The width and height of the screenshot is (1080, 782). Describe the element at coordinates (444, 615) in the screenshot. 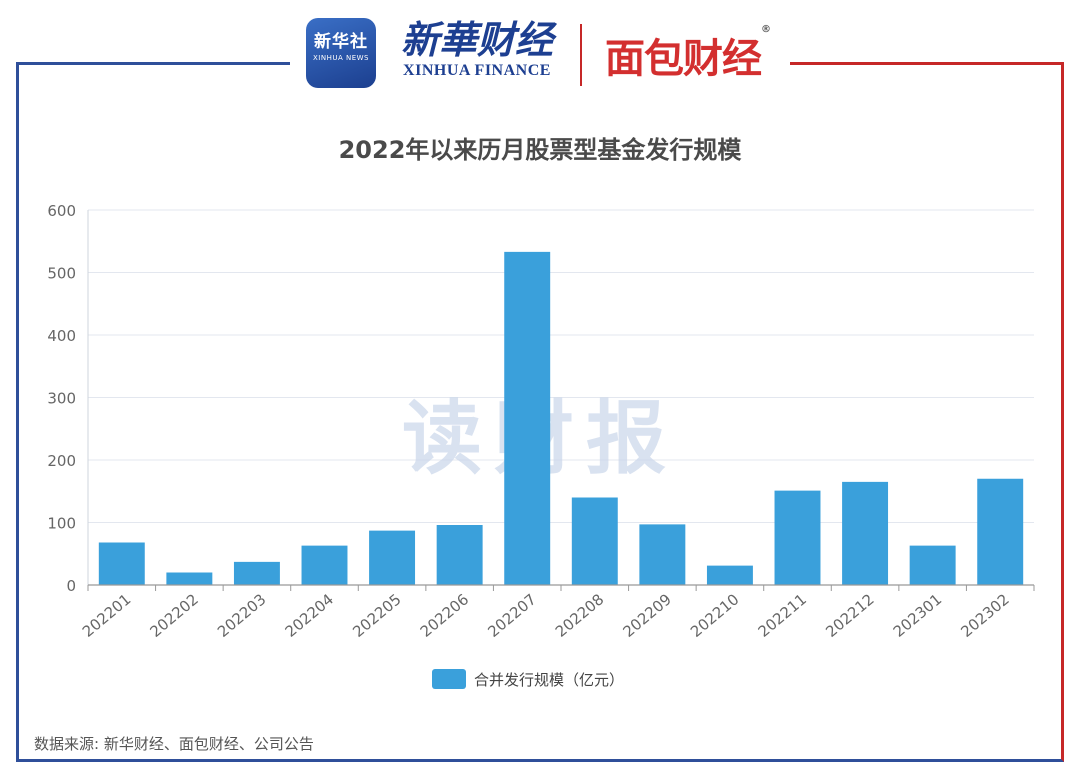

I see `x-tick-label: 202206` at that location.